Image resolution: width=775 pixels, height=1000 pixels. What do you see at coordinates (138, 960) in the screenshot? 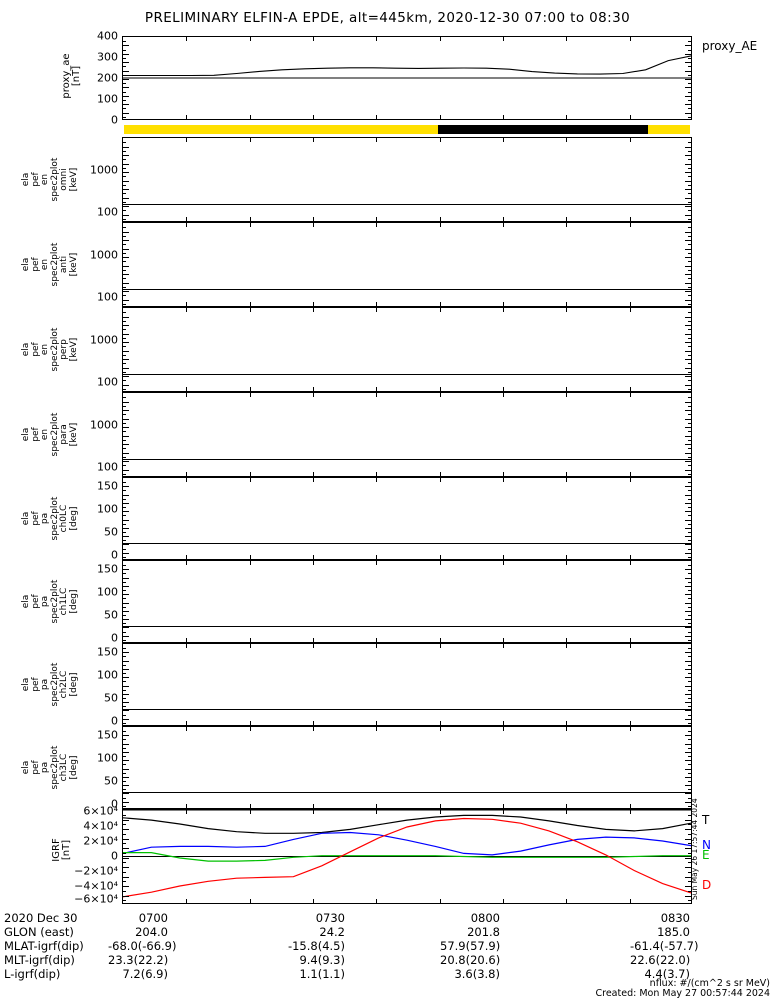
I see `ephemeris-cell: 23.3(22.2)` at bounding box center [138, 960].